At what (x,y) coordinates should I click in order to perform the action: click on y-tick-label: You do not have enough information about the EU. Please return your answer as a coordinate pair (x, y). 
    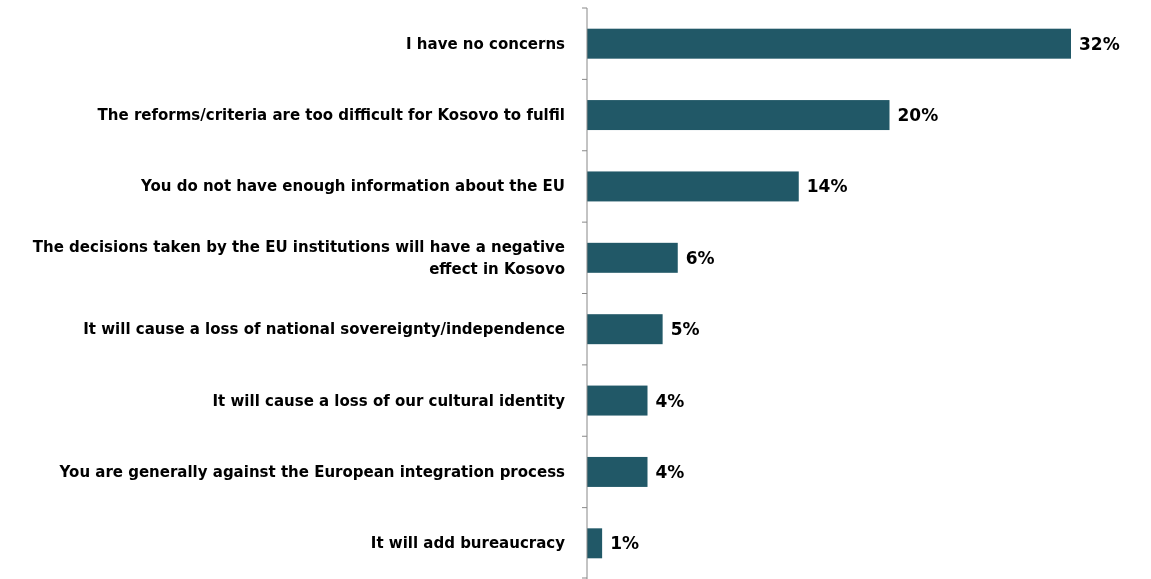
    Looking at the image, I should click on (352, 186).